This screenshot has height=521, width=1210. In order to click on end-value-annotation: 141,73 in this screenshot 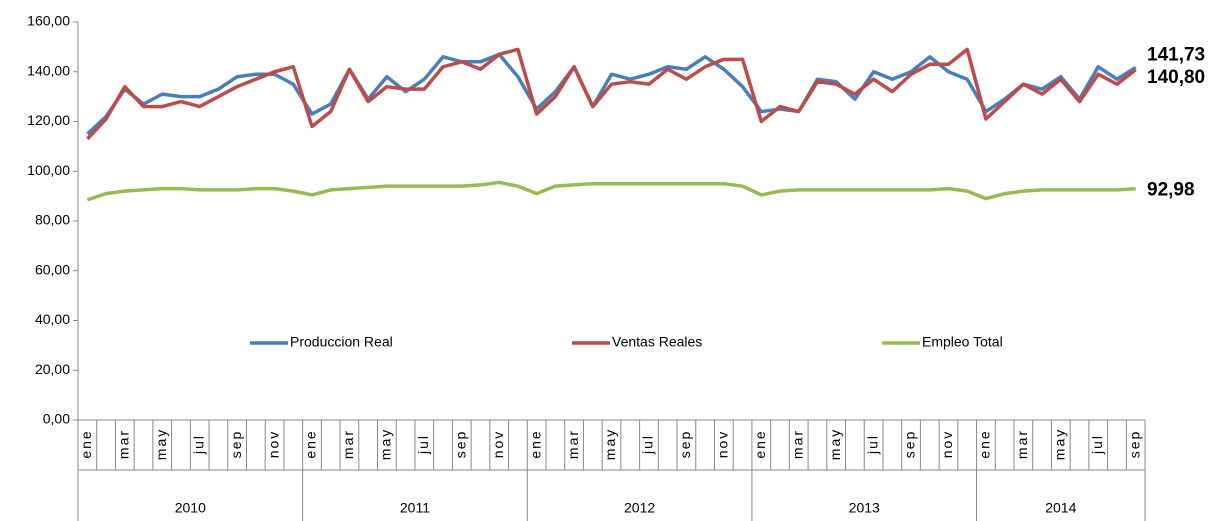, I will do `click(1176, 54)`.